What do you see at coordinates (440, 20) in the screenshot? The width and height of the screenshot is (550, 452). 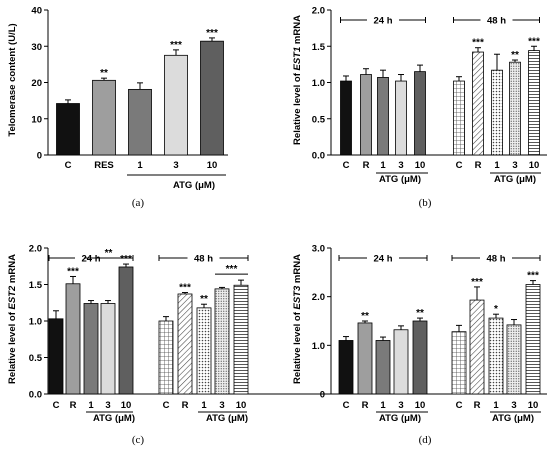 I see `panel-b-group-brackets: 24 h 48 h` at bounding box center [440, 20].